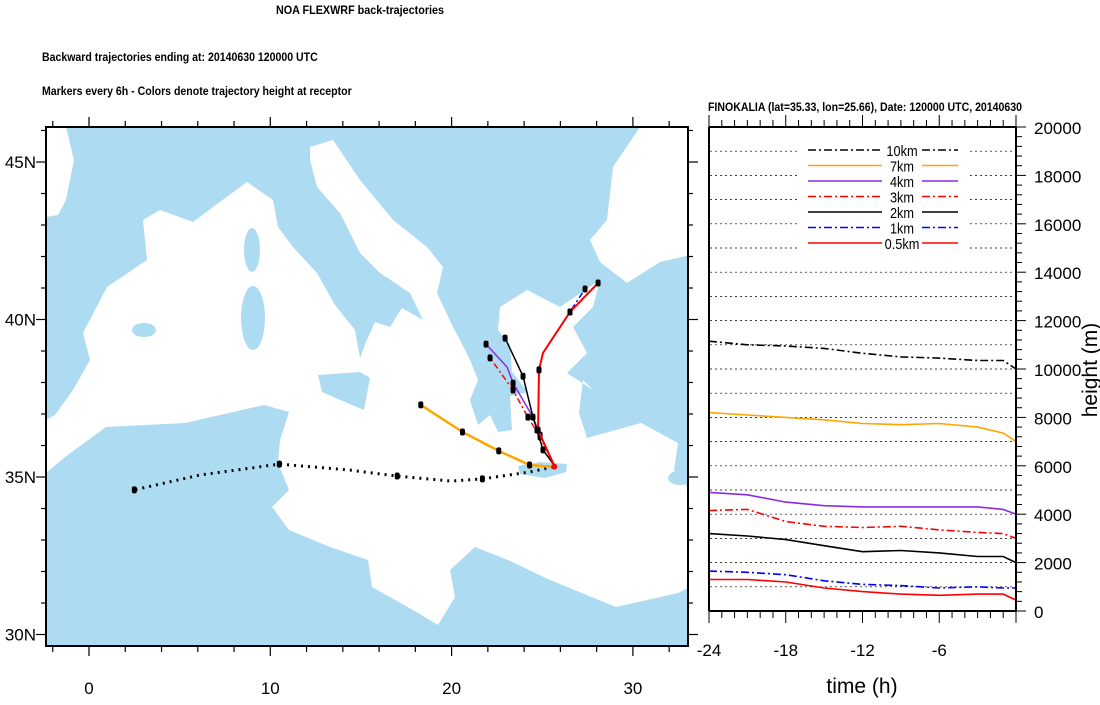 This screenshot has width=1100, height=705. Describe the element at coordinates (785, 650) in the screenshot. I see `time-tick-label: -18` at that location.